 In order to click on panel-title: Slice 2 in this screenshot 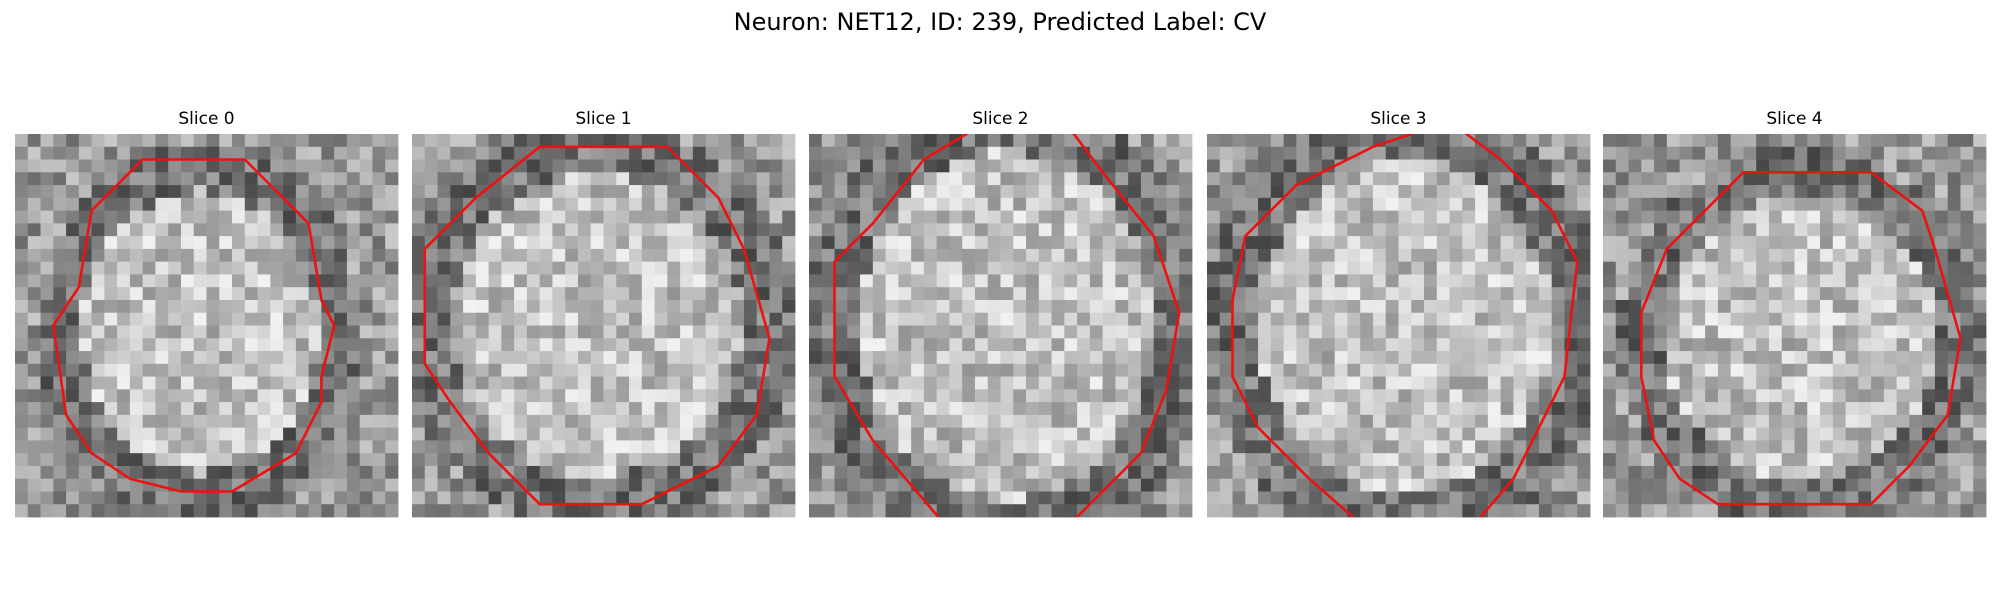, I will do `click(1000, 119)`.